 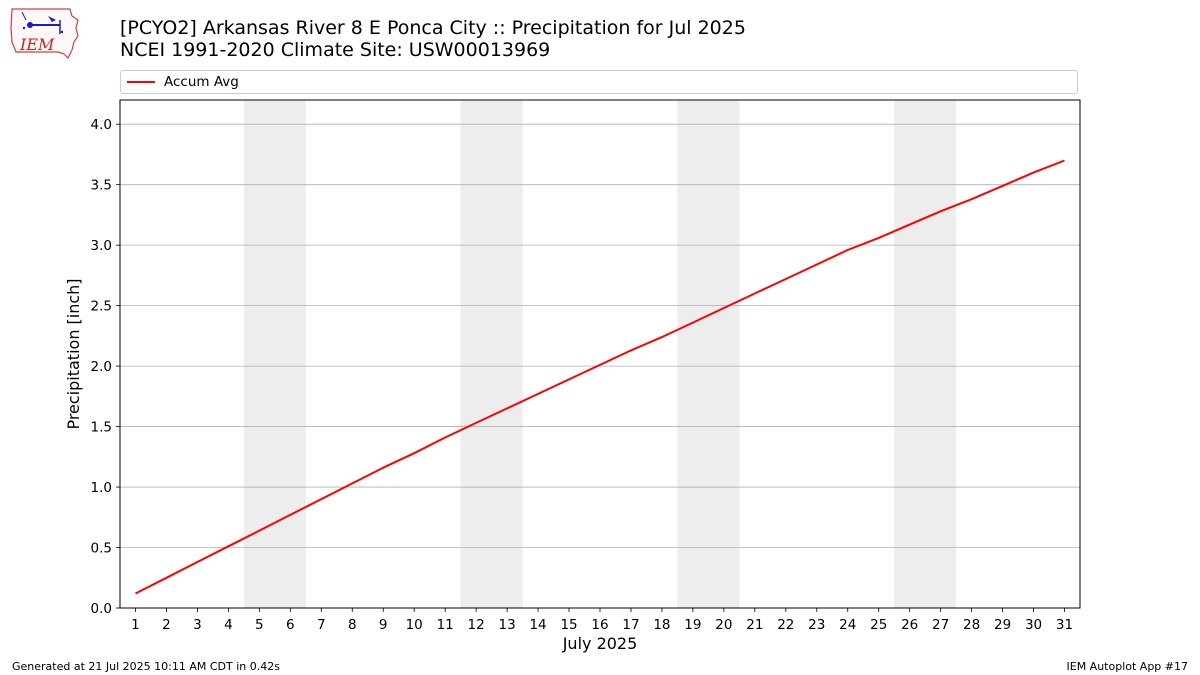 I want to click on x-tick-label: 14, so click(x=537, y=625).